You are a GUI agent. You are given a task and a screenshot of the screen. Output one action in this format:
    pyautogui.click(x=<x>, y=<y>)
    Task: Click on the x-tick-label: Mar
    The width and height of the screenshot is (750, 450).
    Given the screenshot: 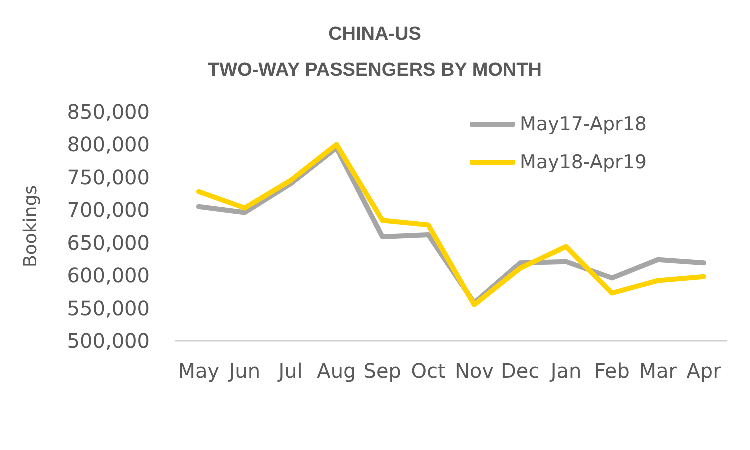 What is the action you would take?
    pyautogui.click(x=658, y=371)
    